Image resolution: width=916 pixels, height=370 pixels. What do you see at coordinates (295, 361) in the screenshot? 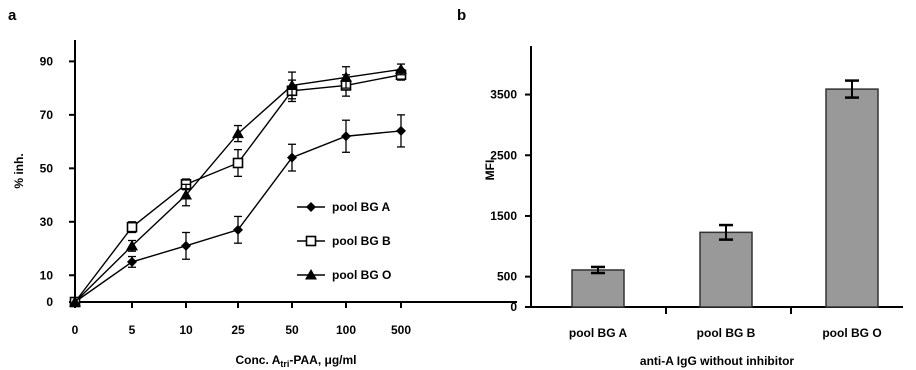
I see `a-x-axis-title: Conc. Atri-PAA, μg/ml` at bounding box center [295, 361].